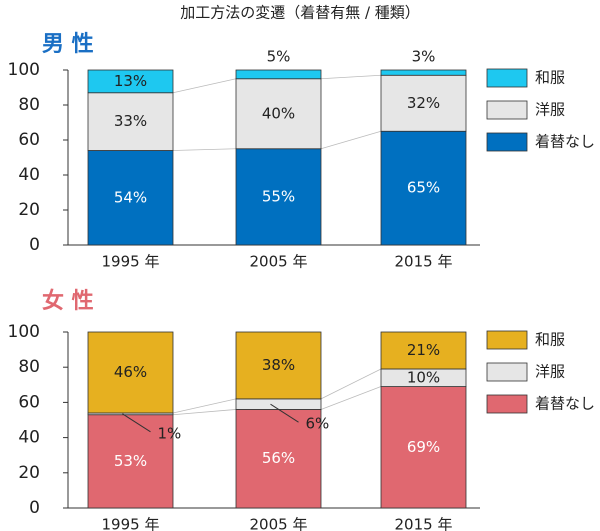  I want to click on data-label: 40%, so click(278, 113).